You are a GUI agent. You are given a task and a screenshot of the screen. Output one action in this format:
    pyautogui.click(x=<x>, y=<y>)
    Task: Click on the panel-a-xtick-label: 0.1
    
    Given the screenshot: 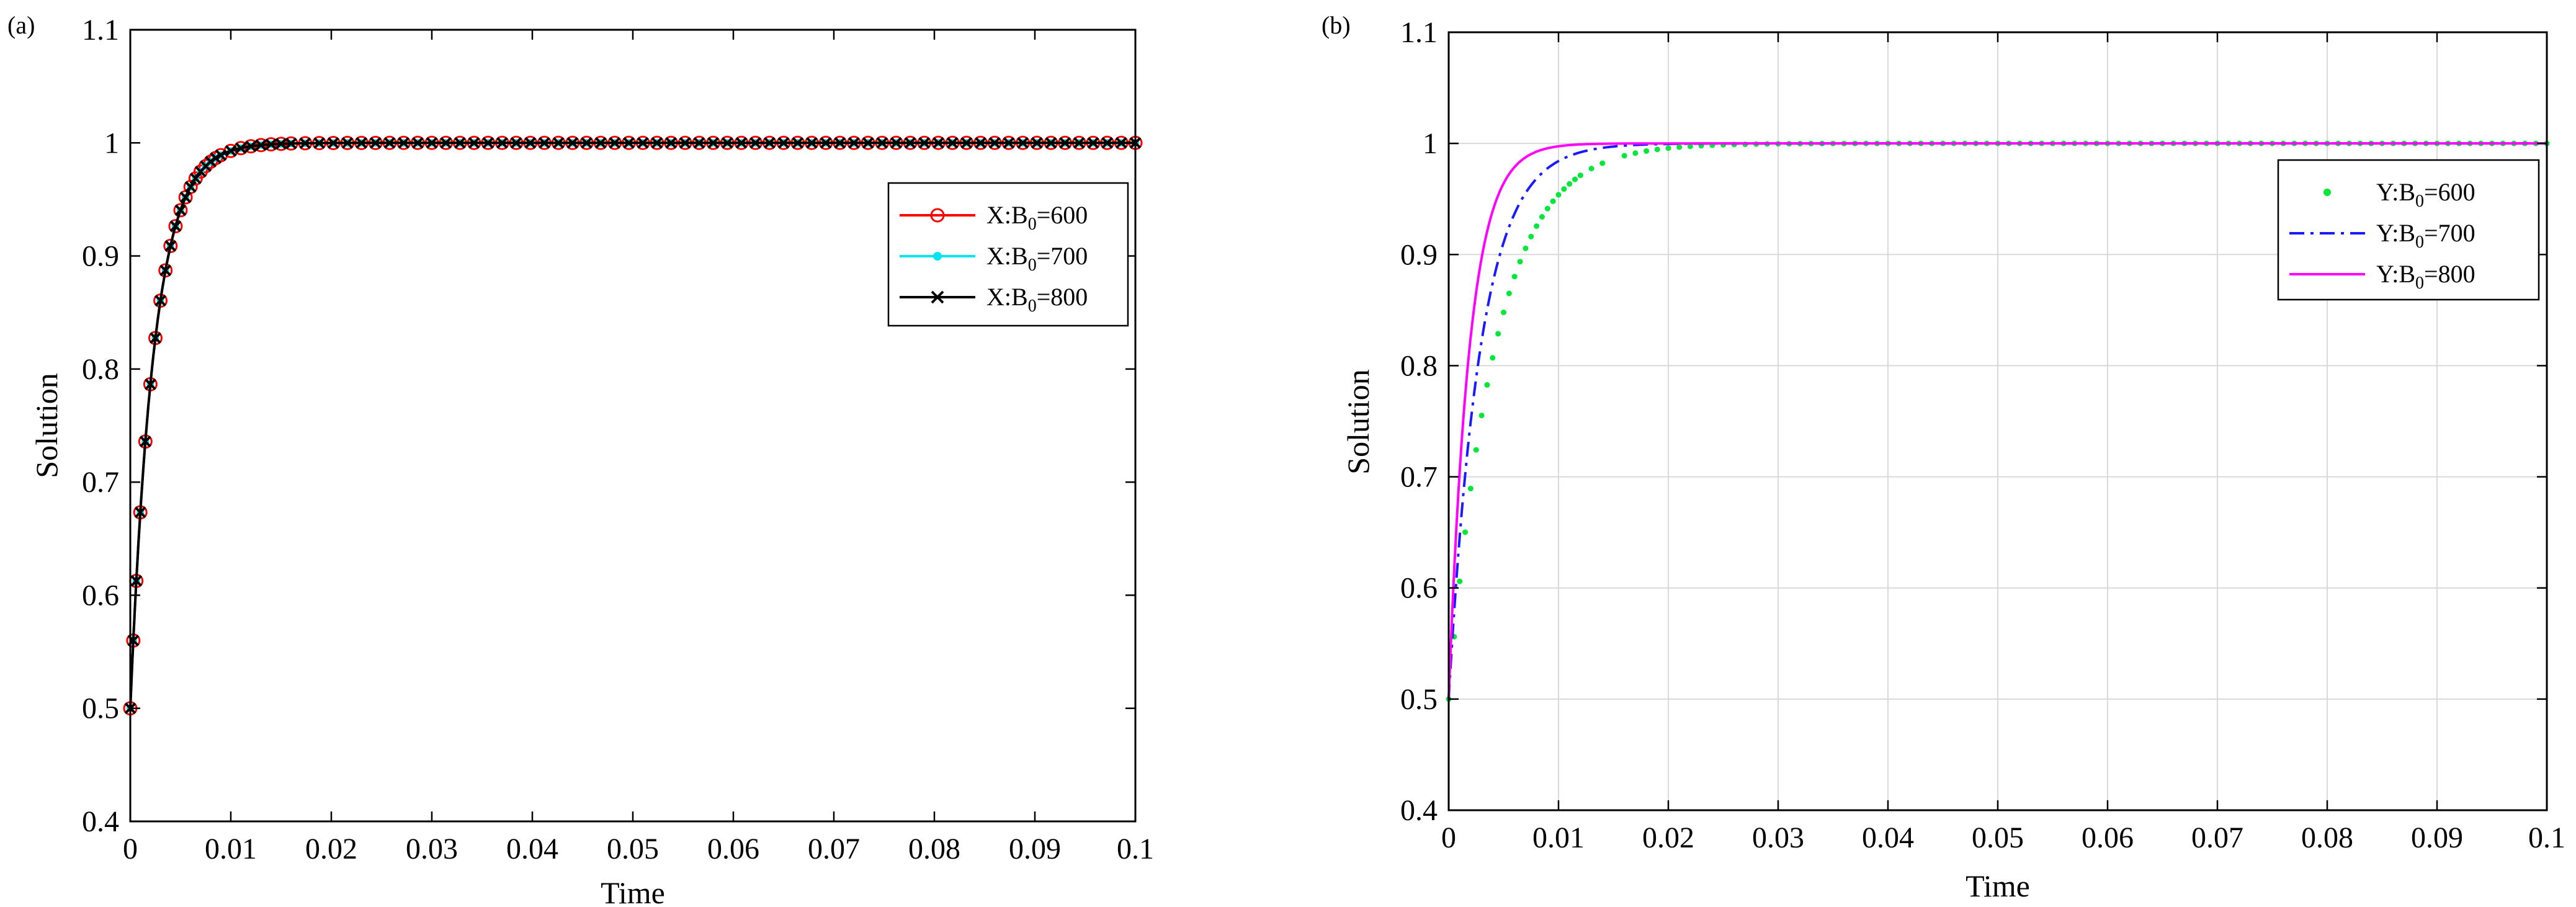 What is the action you would take?
    pyautogui.click(x=1135, y=849)
    